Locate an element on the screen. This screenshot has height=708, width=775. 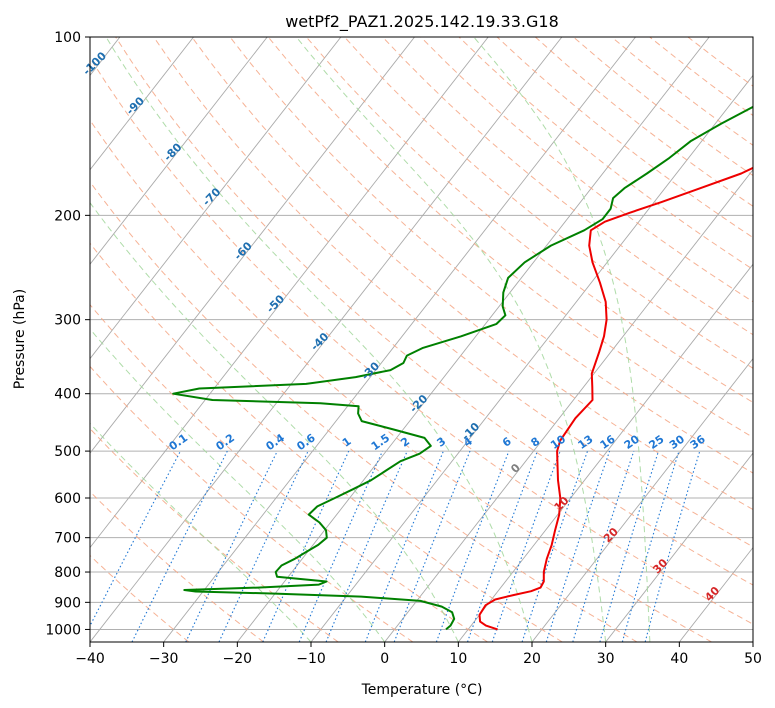
x-tick-label: 20 is located at coordinates (532, 659).